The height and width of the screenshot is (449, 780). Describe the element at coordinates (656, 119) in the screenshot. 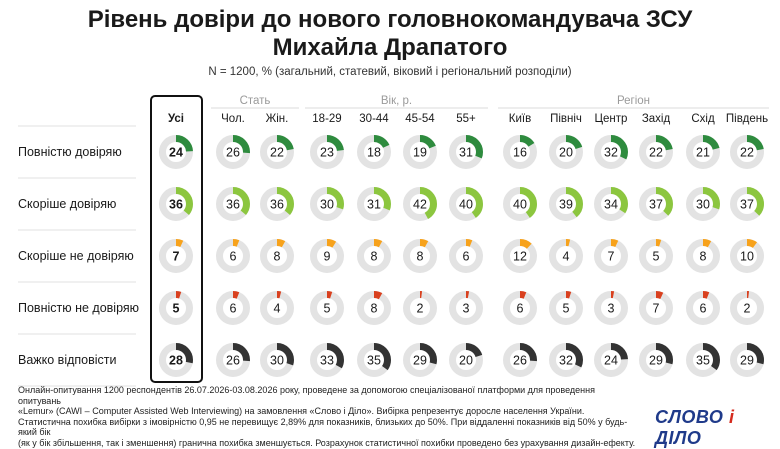

I see `column-header: Захід` at that location.